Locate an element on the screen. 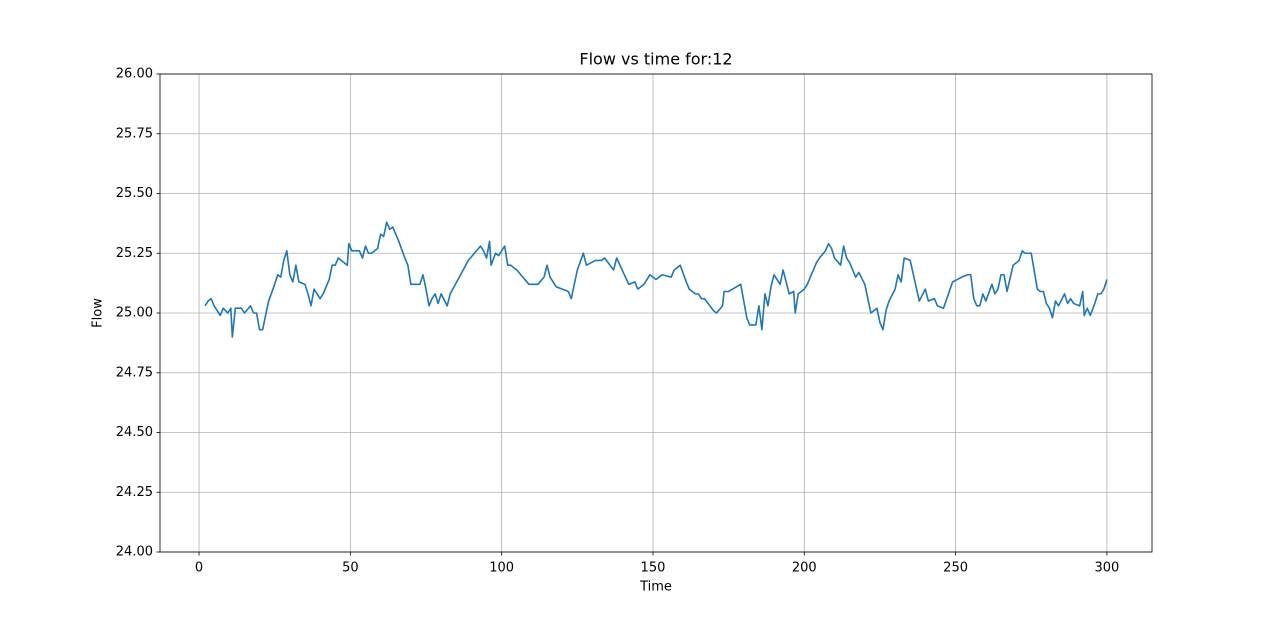  x-tick-label: 200 is located at coordinates (804, 568).